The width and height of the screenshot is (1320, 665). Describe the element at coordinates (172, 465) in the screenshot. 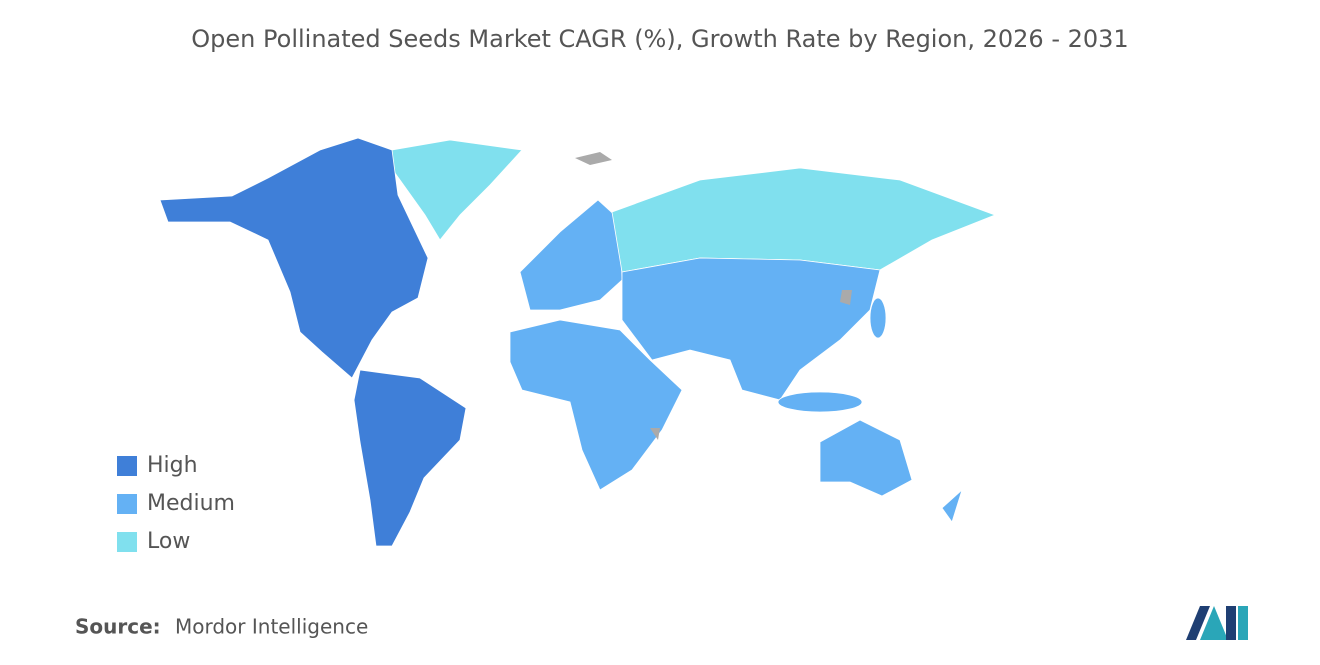

I see `legend-label: High` at that location.